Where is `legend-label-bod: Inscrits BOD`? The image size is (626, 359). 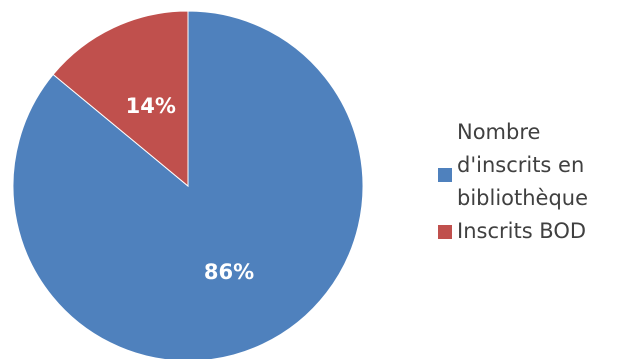 legend-label-bod: Inscrits BOD is located at coordinates (522, 231).